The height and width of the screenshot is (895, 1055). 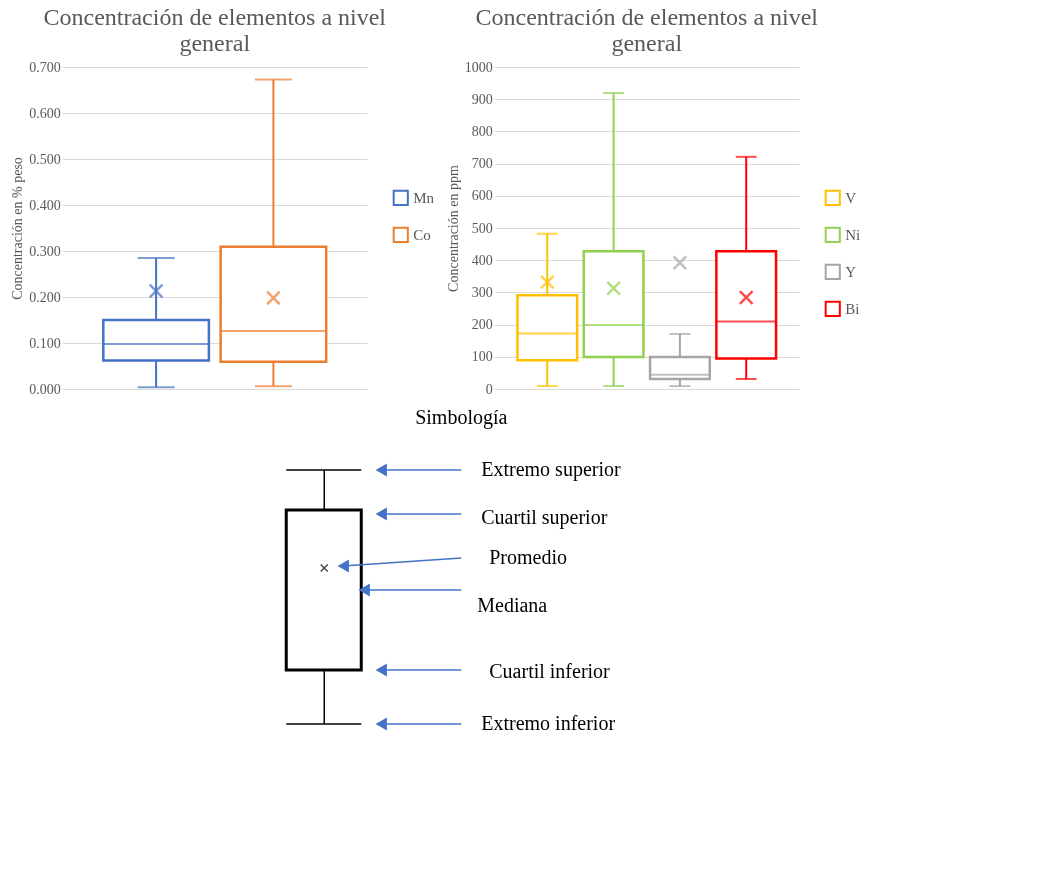 I want to click on text: Extremo inferior, so click(x=548, y=723).